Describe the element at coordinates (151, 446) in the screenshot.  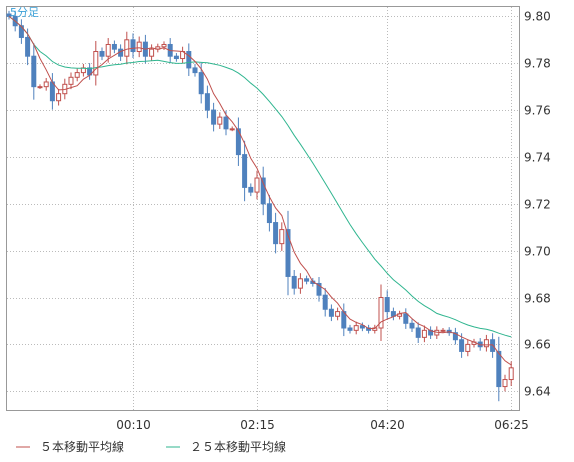
I see `legend: ５本移動平均線 ２５本移動平均線` at that location.